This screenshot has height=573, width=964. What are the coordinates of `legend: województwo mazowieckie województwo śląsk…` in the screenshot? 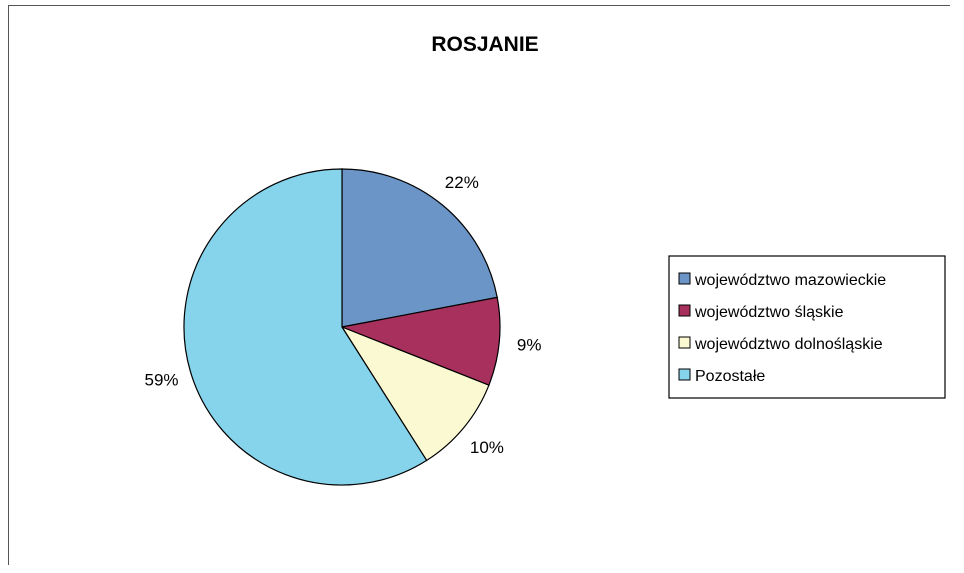 It's located at (807, 327).